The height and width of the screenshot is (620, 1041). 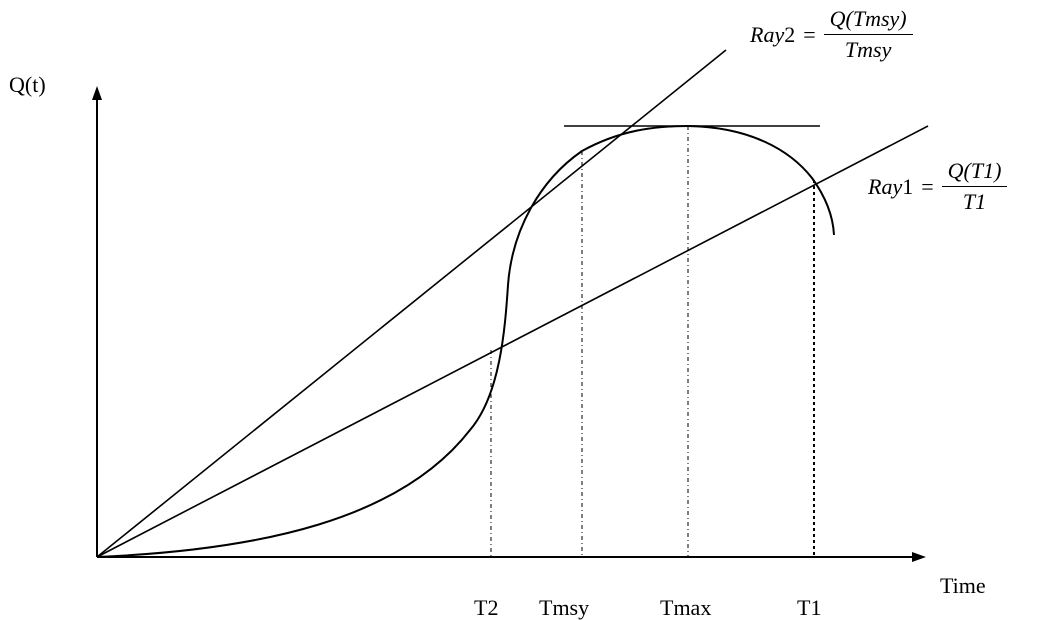 What do you see at coordinates (486, 607) in the screenshot?
I see `tick-label-t2: T2` at bounding box center [486, 607].